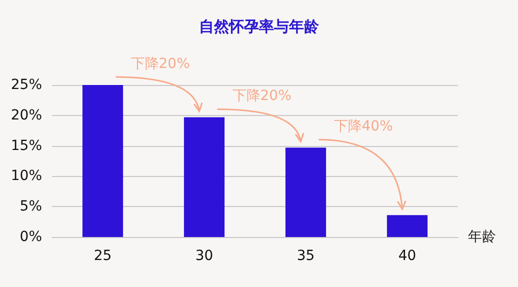 The image size is (518, 287). Describe the element at coordinates (26, 146) in the screenshot. I see `y-tick-label: 15%` at that location.